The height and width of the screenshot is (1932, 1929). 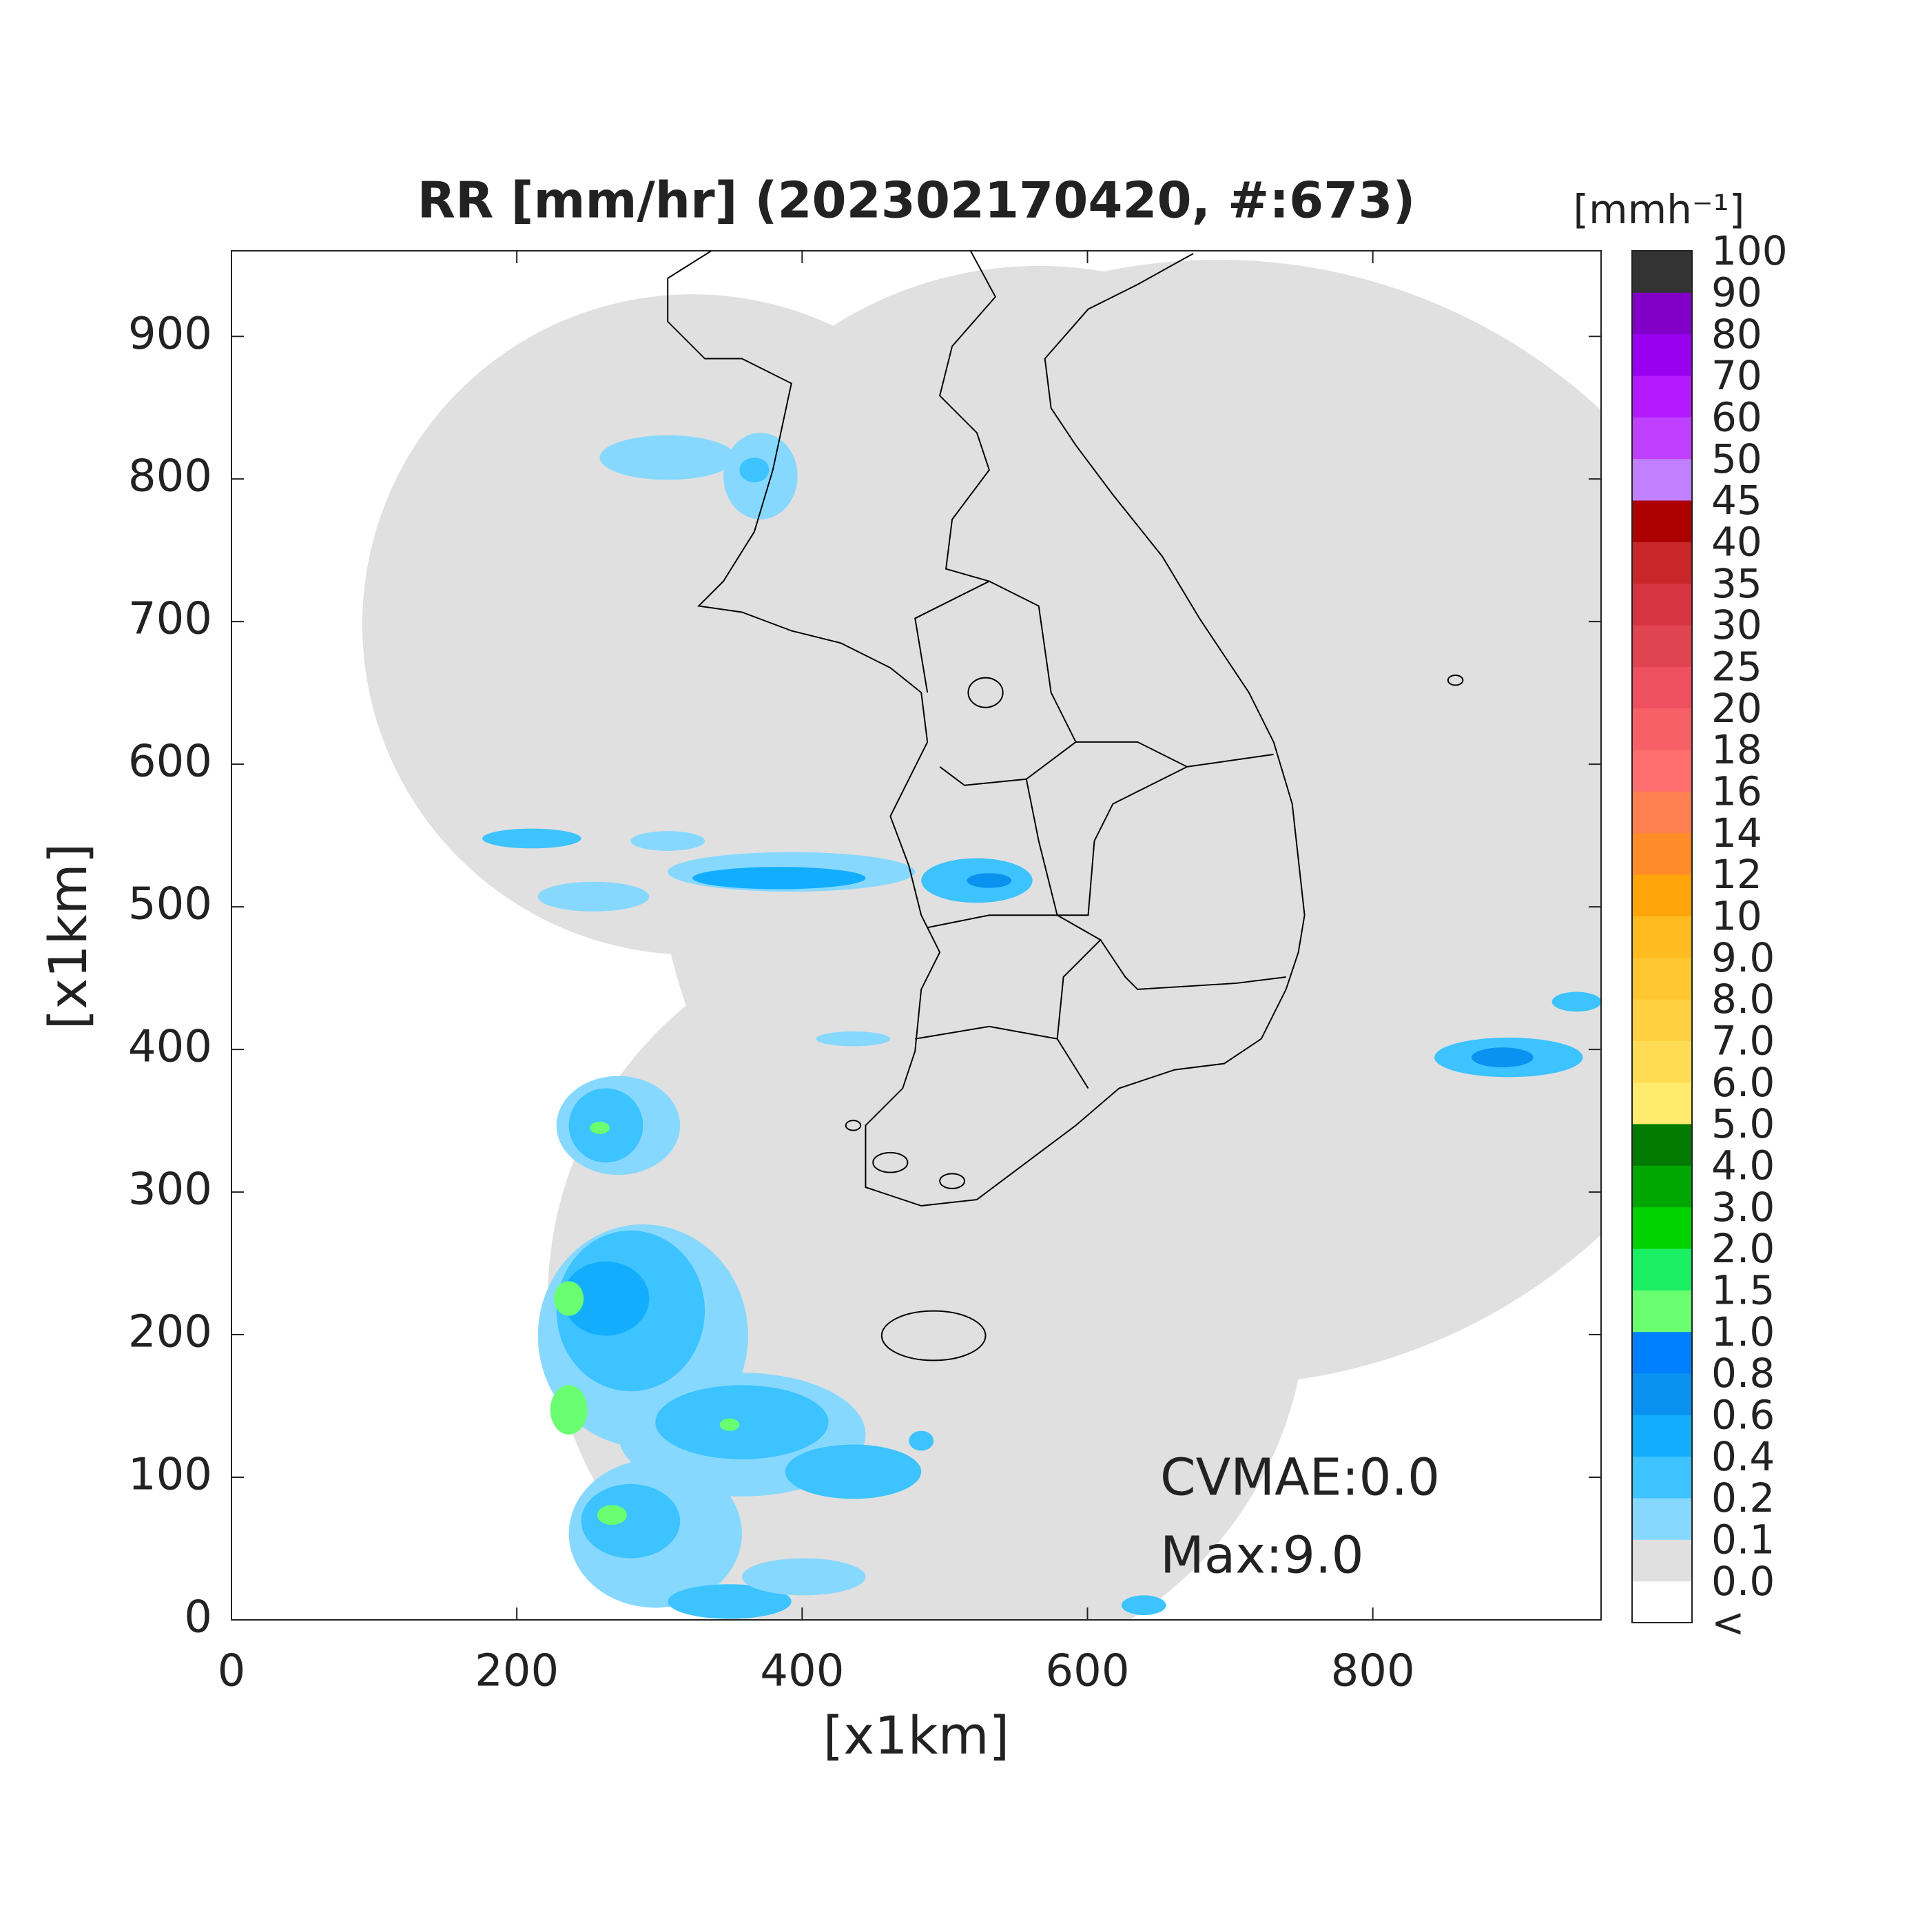 What do you see at coordinates (1743, 1456) in the screenshot?
I see `colorbar-tick-label: 0.4` at bounding box center [1743, 1456].